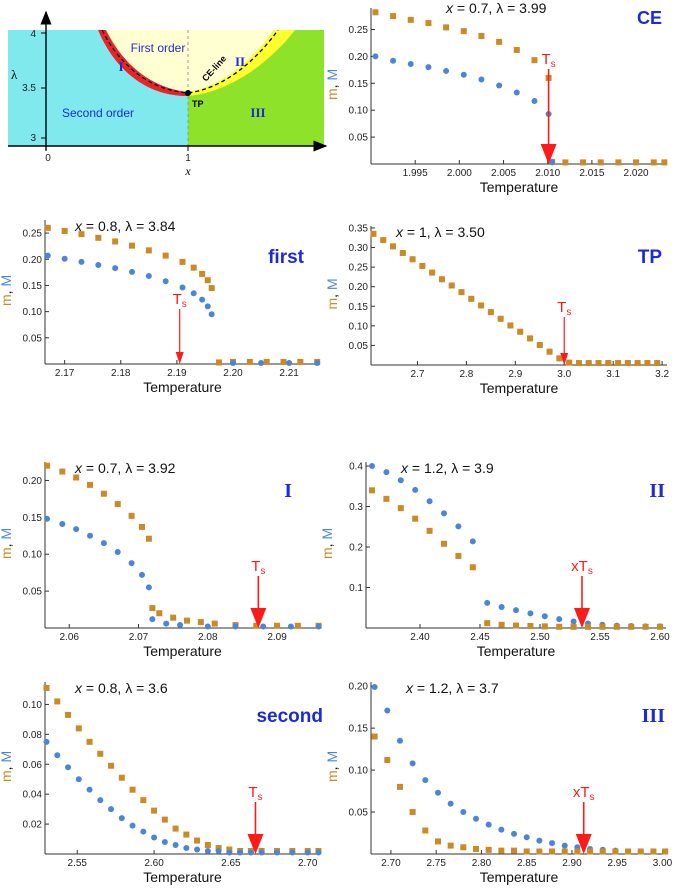 This screenshot has height=895, width=677. What do you see at coordinates (289, 373) in the screenshot?
I see `x-tick-label: 2.21` at bounding box center [289, 373].